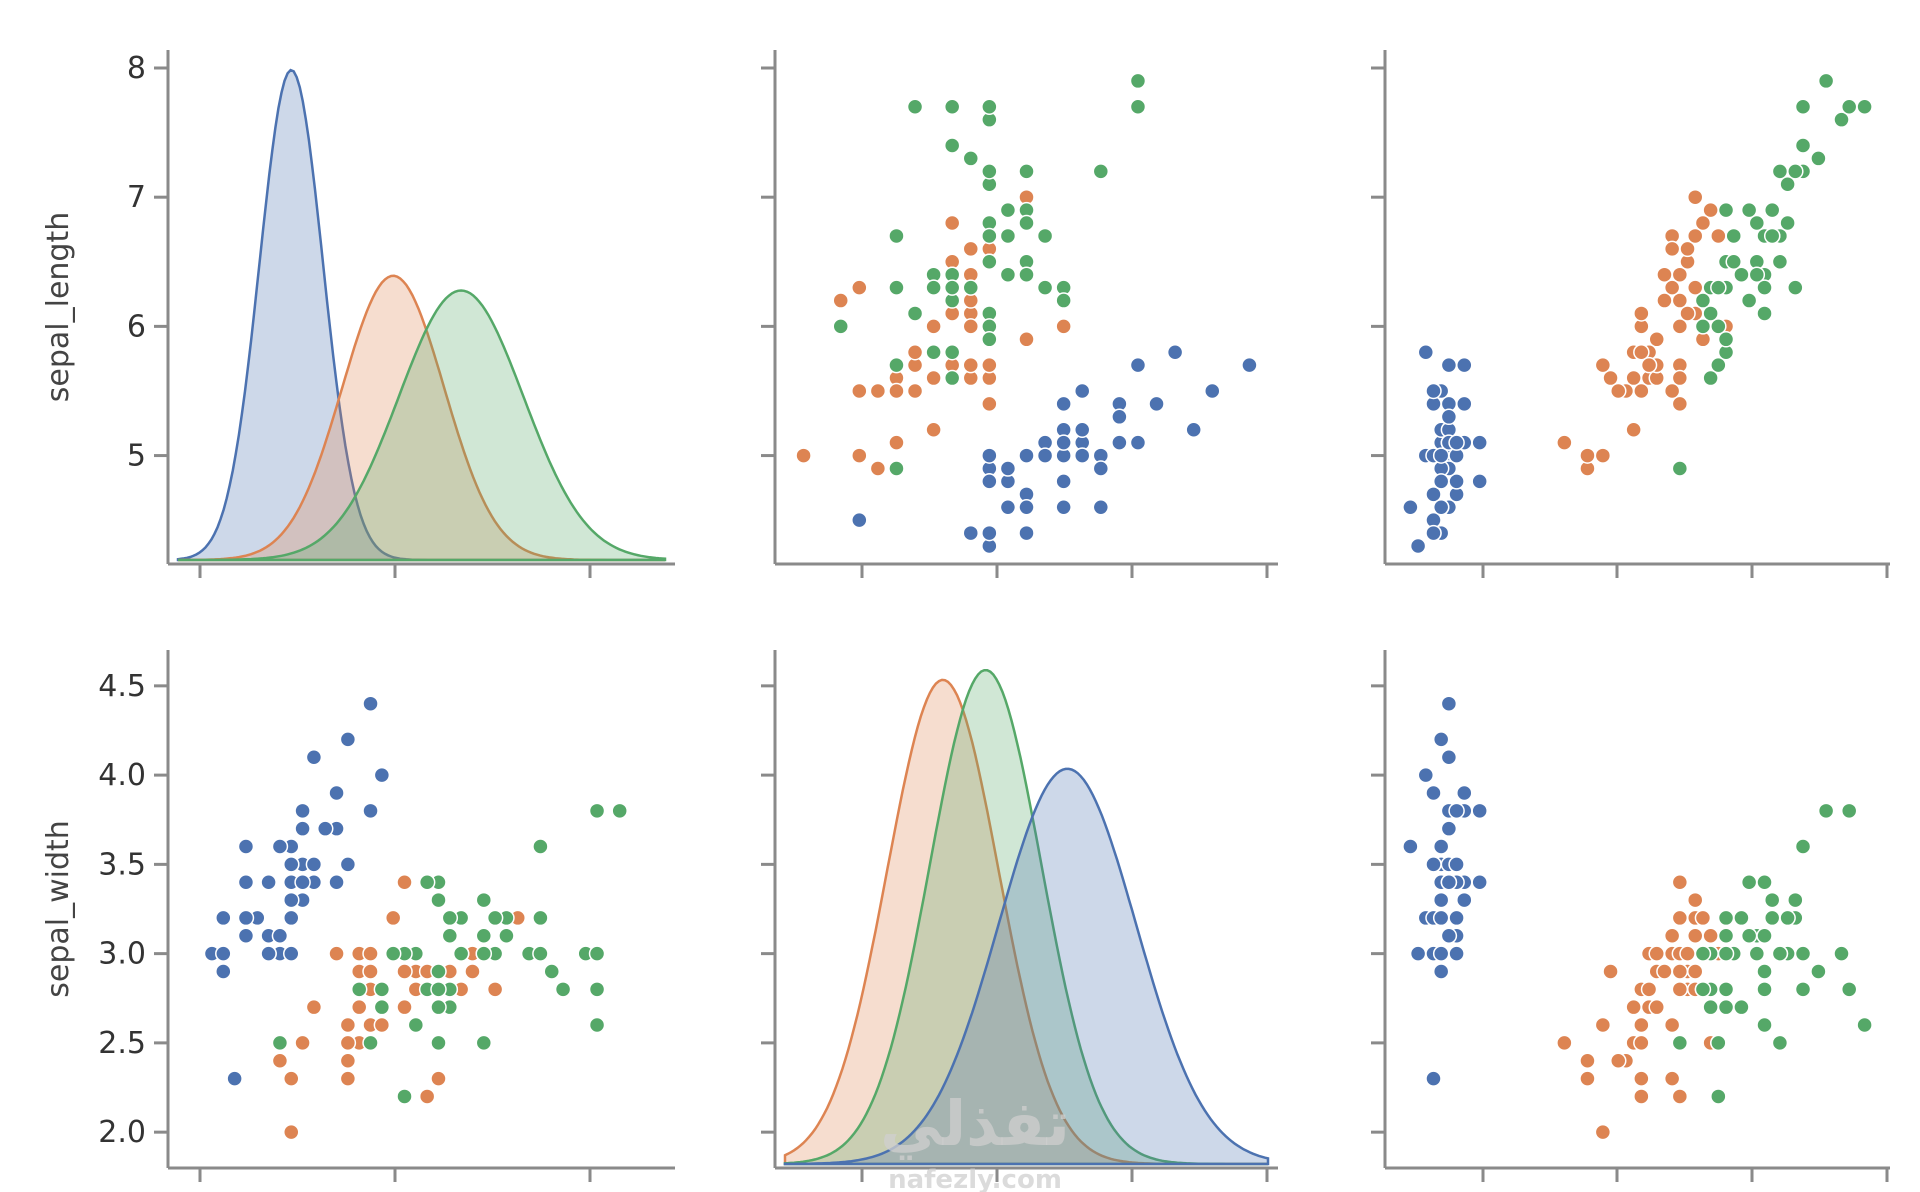 The width and height of the screenshot is (1920, 1192). What do you see at coordinates (122, 1132) in the screenshot?
I see `y-tick-label: 2.0` at bounding box center [122, 1132].